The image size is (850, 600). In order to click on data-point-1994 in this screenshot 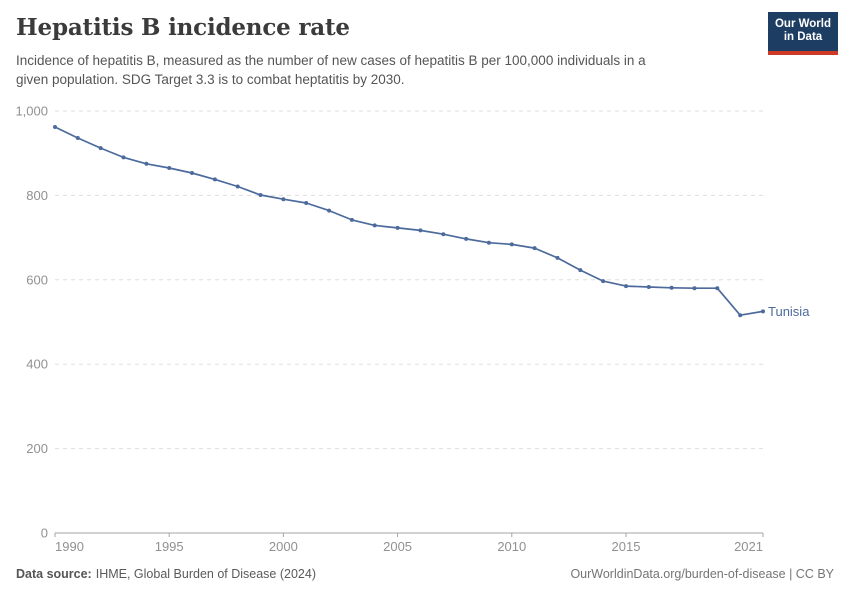, I will do `click(146, 163)`.